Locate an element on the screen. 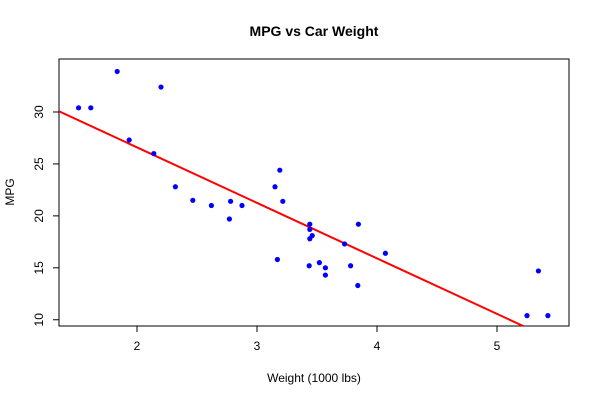 Image resolution: width=600 pixels, height=400 pixels. x-tick-label: 3 is located at coordinates (257, 346).